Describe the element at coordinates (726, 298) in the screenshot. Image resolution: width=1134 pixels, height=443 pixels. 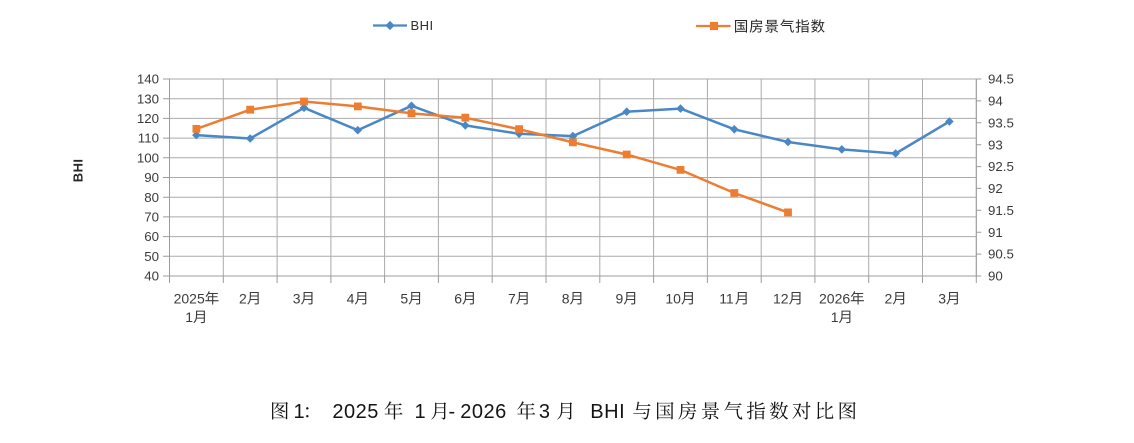
I see `svg-text: 11` at that location.